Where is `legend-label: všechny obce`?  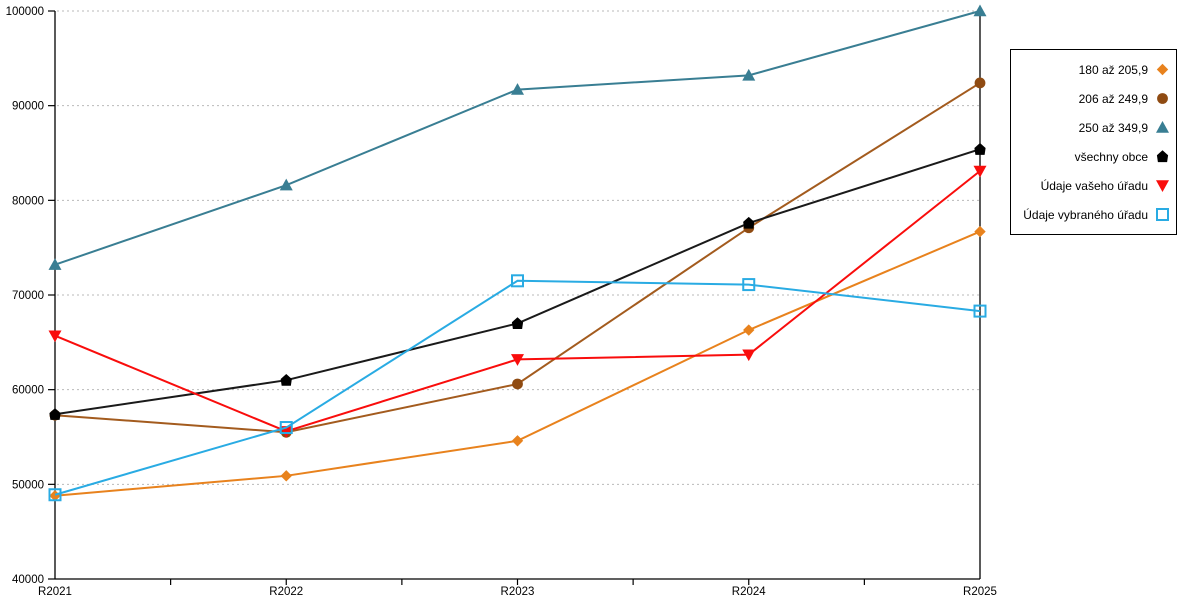
legend-label: všechny obce is located at coordinates (1111, 156).